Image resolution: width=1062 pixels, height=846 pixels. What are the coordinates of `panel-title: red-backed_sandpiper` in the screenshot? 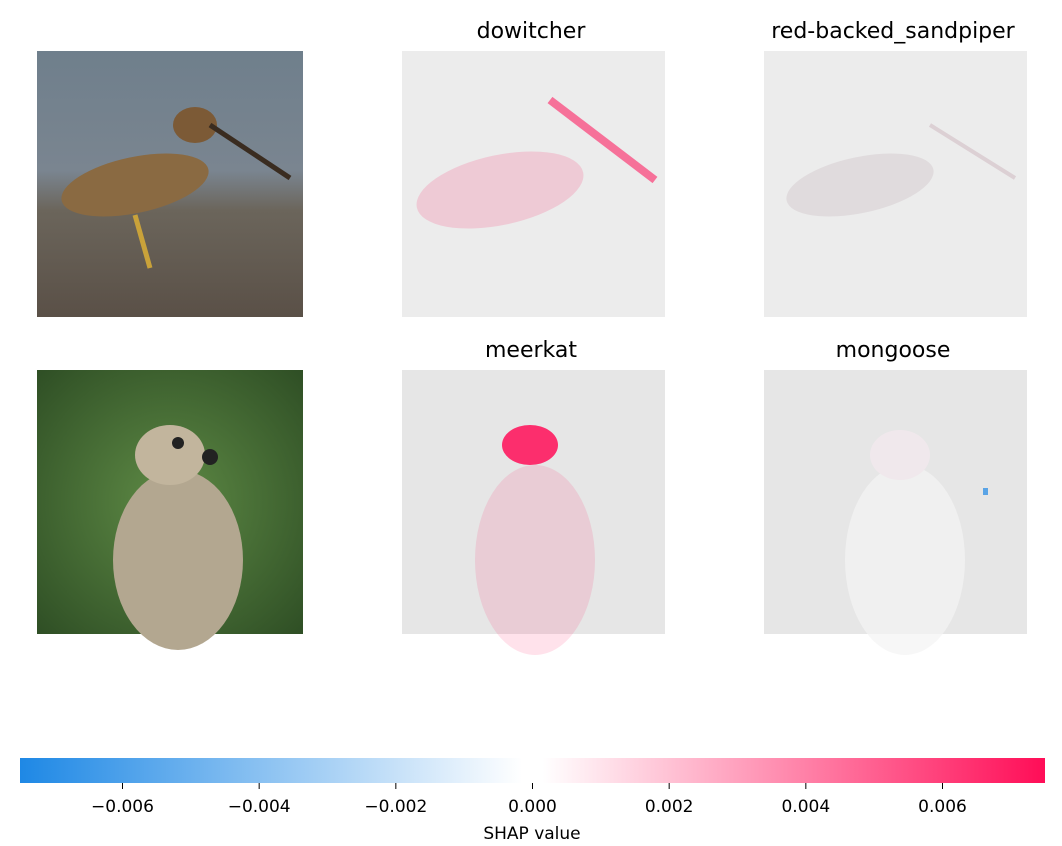 It's located at (893, 31).